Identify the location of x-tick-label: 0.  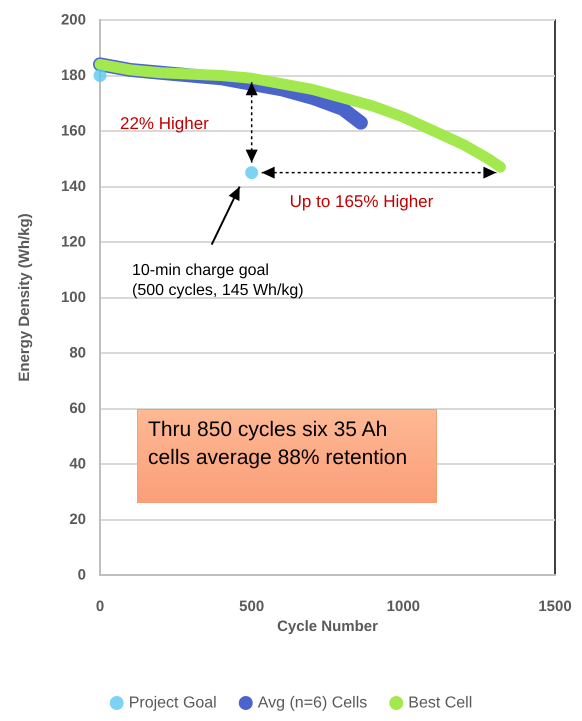
(100, 606).